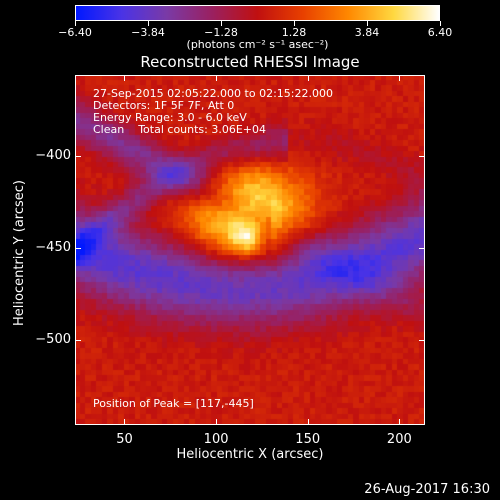  What do you see at coordinates (308, 439) in the screenshot?
I see `x-tick-label: 150` at bounding box center [308, 439].